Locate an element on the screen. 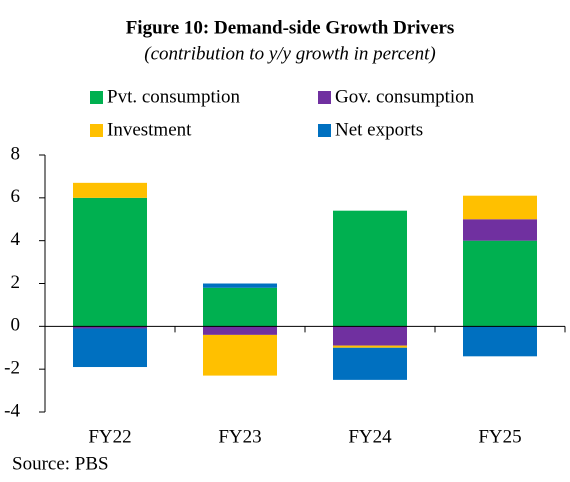 Image resolution: width=570 pixels, height=482 pixels. y-tick-label: 8 is located at coordinates (16, 153).